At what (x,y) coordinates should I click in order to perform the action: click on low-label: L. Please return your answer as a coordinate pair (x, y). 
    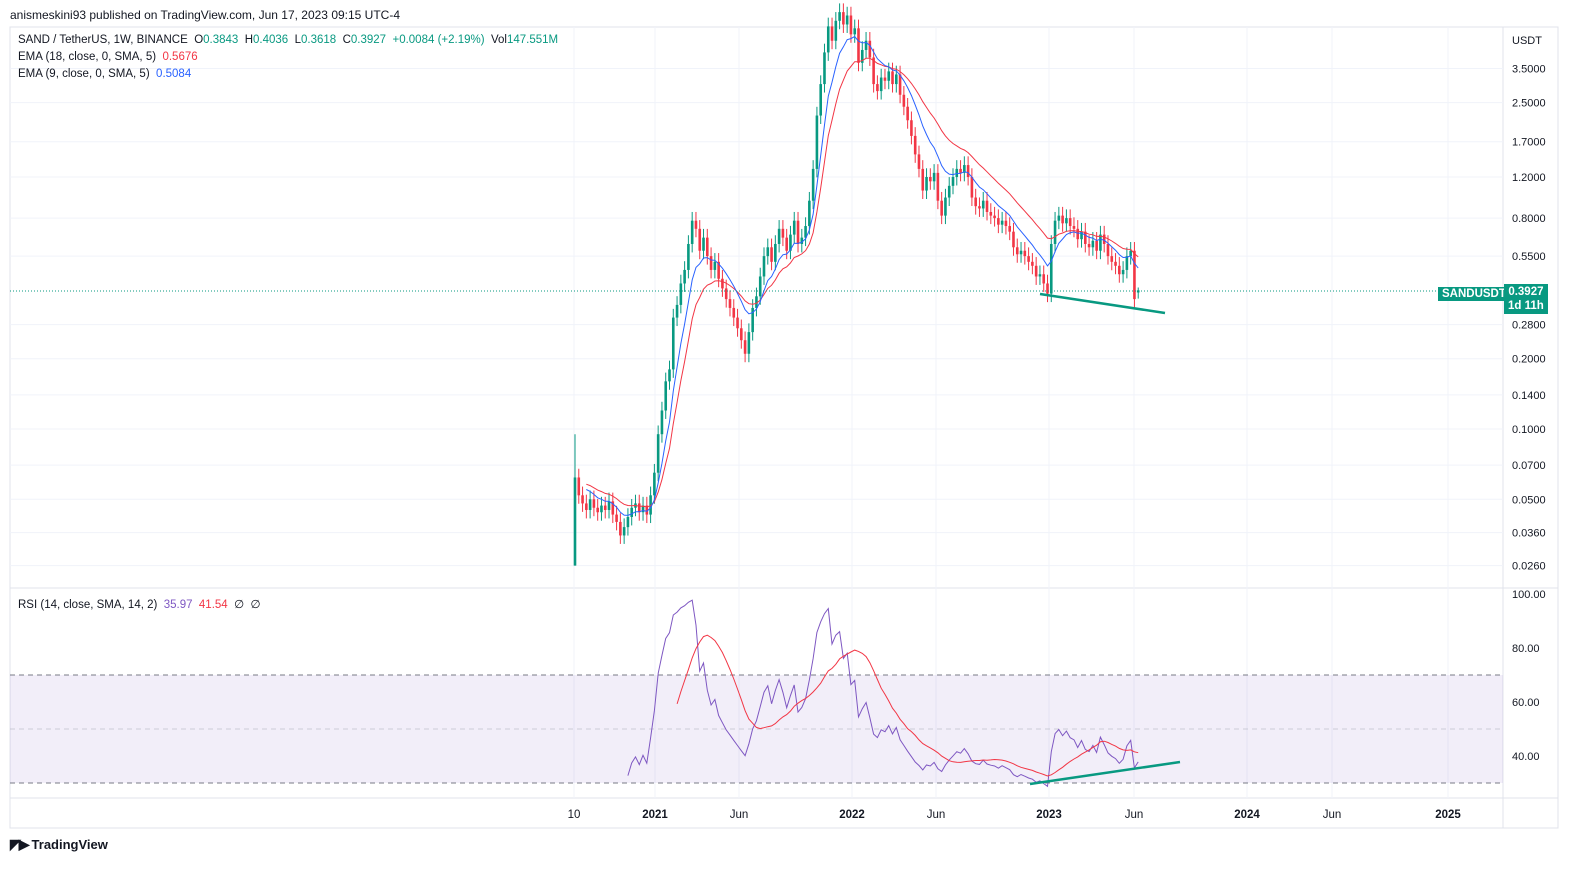
    Looking at the image, I should click on (298, 40).